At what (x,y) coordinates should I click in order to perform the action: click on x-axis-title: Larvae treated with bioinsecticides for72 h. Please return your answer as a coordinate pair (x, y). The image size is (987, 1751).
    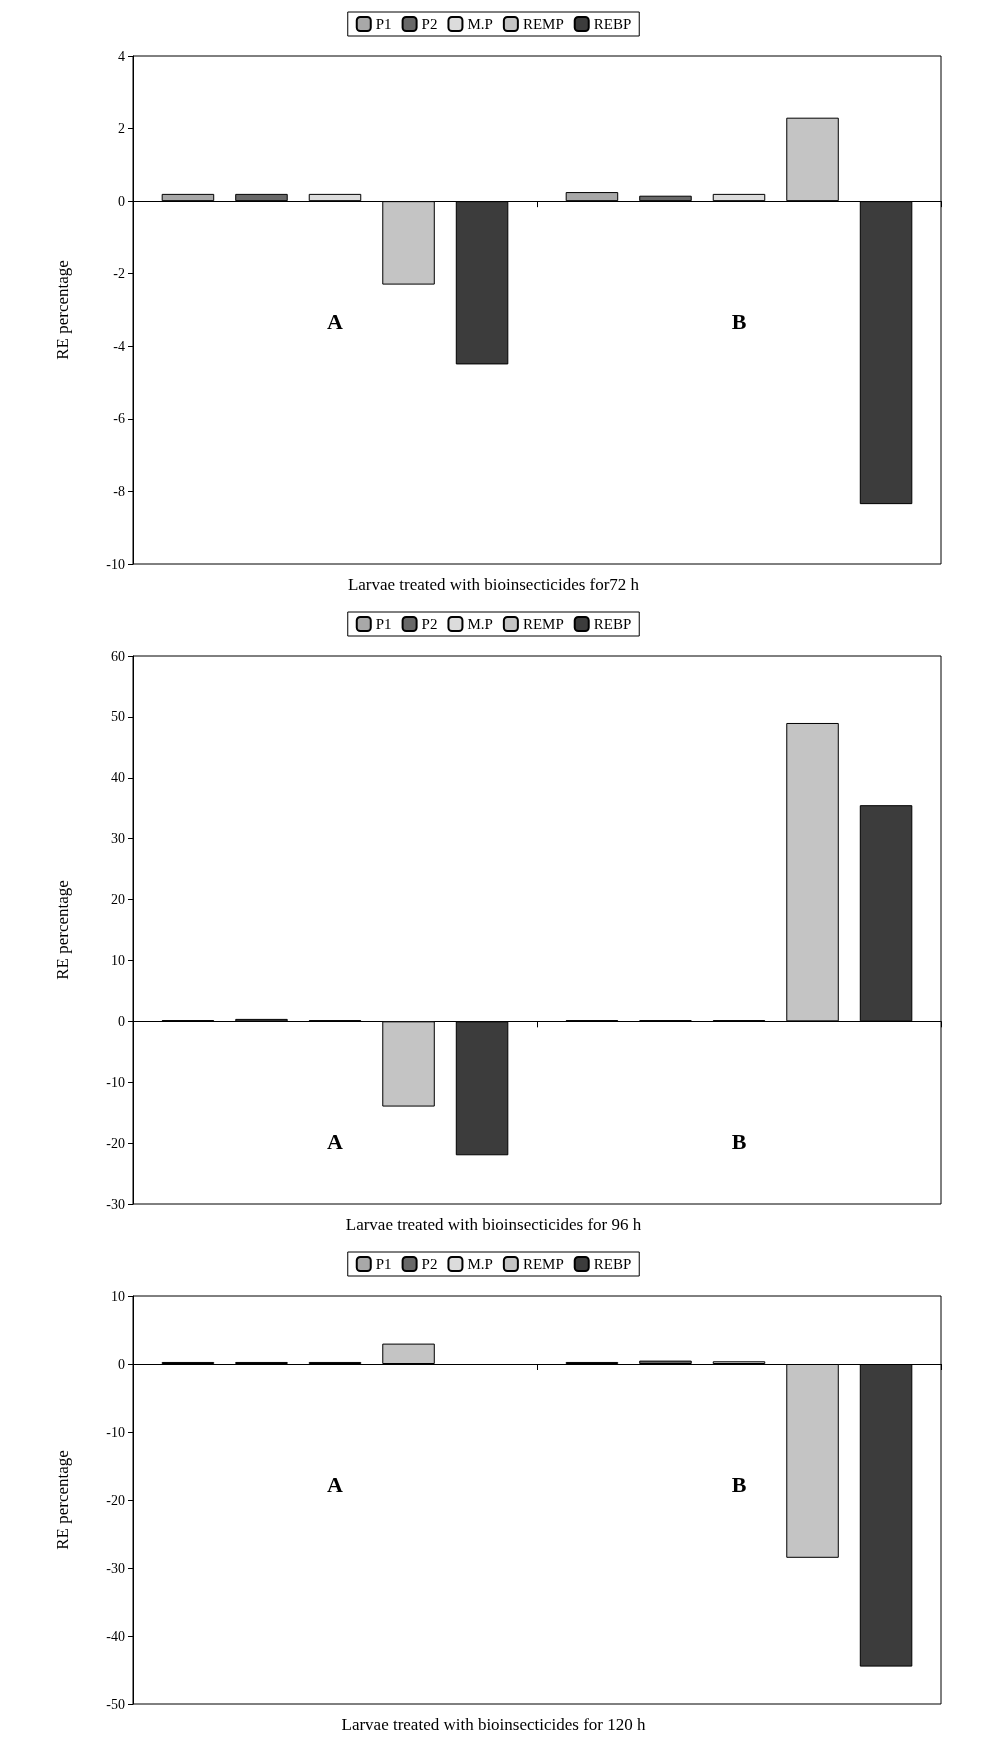
    Looking at the image, I should click on (493, 584).